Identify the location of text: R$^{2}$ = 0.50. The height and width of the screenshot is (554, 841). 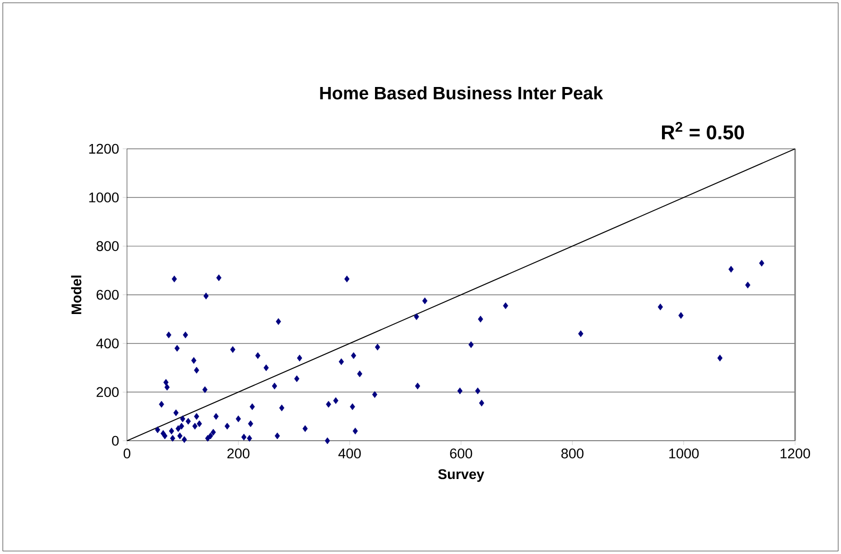
(703, 131).